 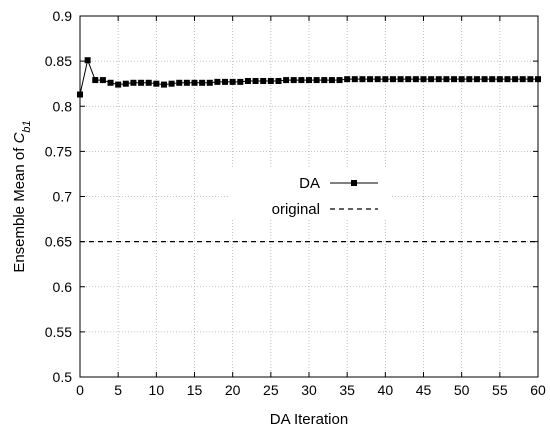 What do you see at coordinates (27, 126) in the screenshot?
I see `y-axis-label-subscript: b1` at bounding box center [27, 126].